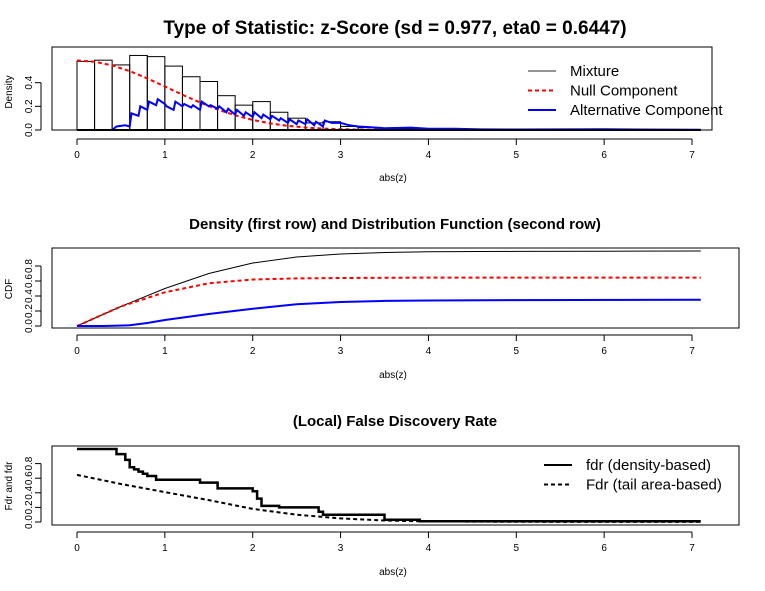 The height and width of the screenshot is (591, 765). I want to click on series-line-null-component, so click(388, 301).